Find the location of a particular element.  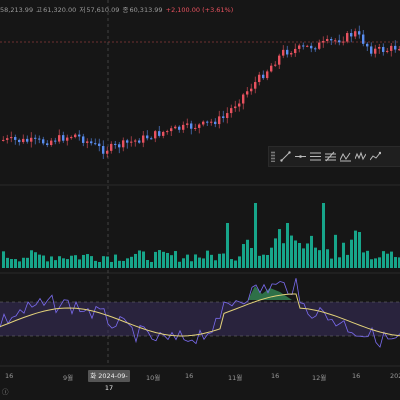

crosshair-date-badge: 화 2024-09-17 is located at coordinates (109, 381).